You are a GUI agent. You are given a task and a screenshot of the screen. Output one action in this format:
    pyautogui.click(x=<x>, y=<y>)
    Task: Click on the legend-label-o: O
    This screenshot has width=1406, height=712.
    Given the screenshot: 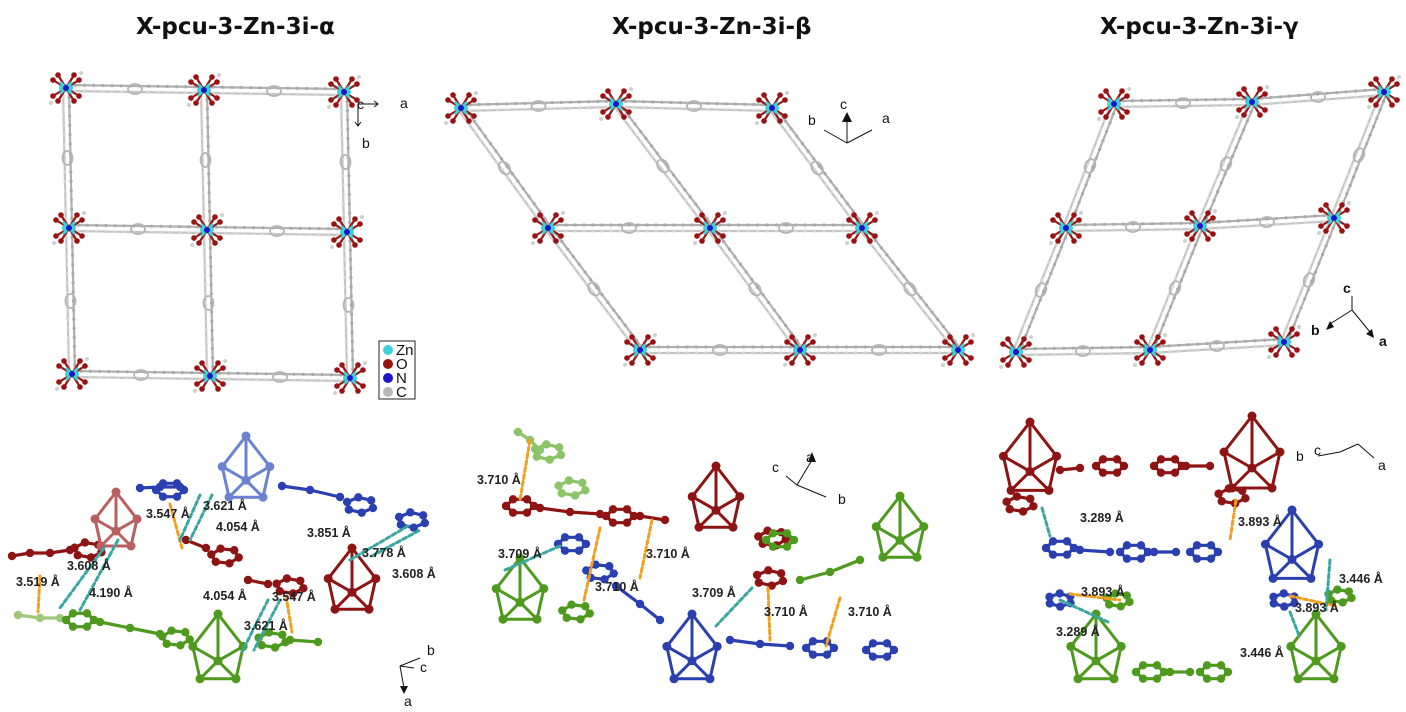 What is the action you would take?
    pyautogui.click(x=402, y=364)
    